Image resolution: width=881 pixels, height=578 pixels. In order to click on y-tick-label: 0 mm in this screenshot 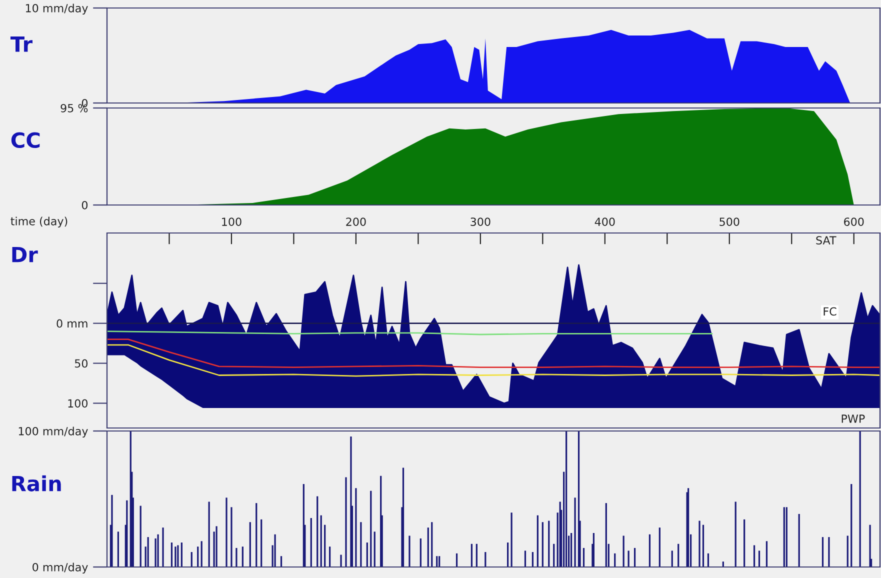, I will do `click(72, 323)`.